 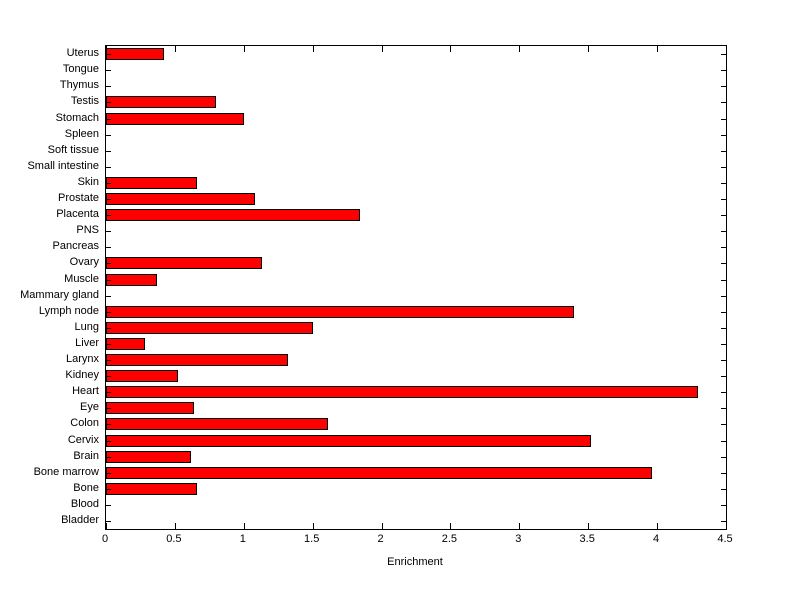 What do you see at coordinates (80, 69) in the screenshot?
I see `y-tick-label-tongue: Tongue` at bounding box center [80, 69].